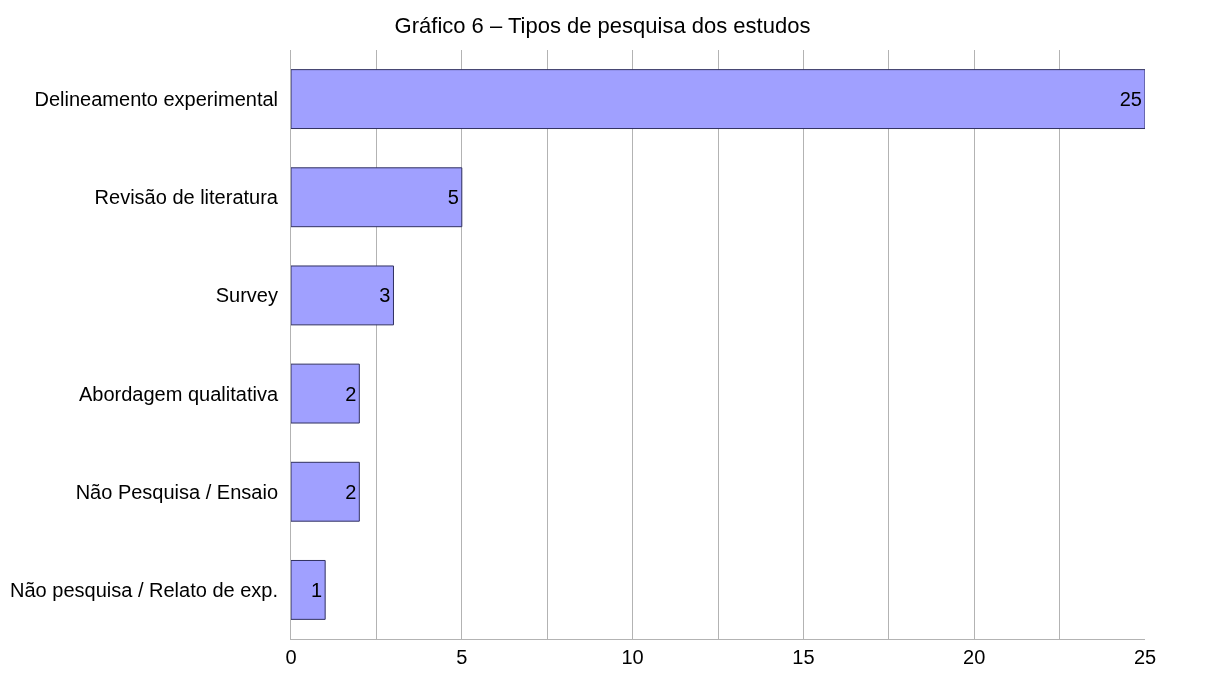 The image size is (1205, 684). Describe the element at coordinates (1145, 657) in the screenshot. I see `x-tick-label: 25` at that location.